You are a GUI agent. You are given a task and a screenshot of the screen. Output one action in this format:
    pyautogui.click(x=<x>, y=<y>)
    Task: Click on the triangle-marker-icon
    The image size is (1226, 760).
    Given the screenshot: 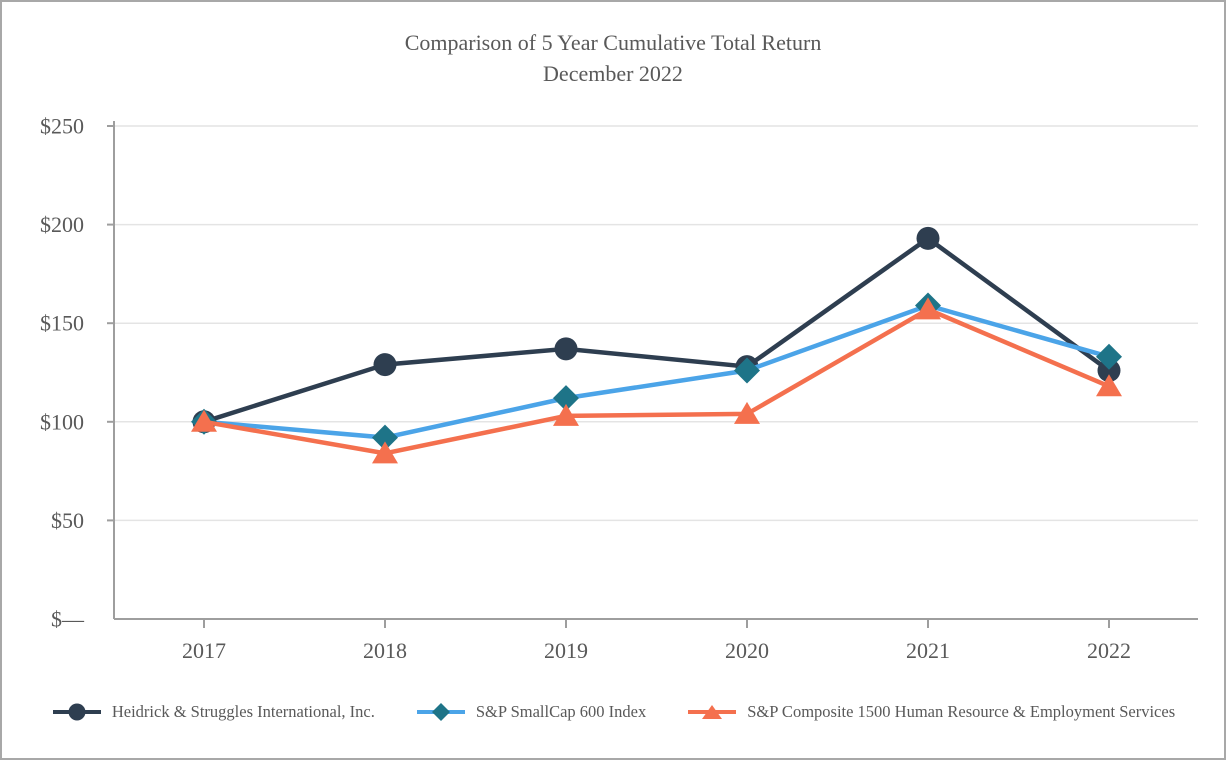 What is the action you would take?
    pyautogui.click(x=712, y=712)
    